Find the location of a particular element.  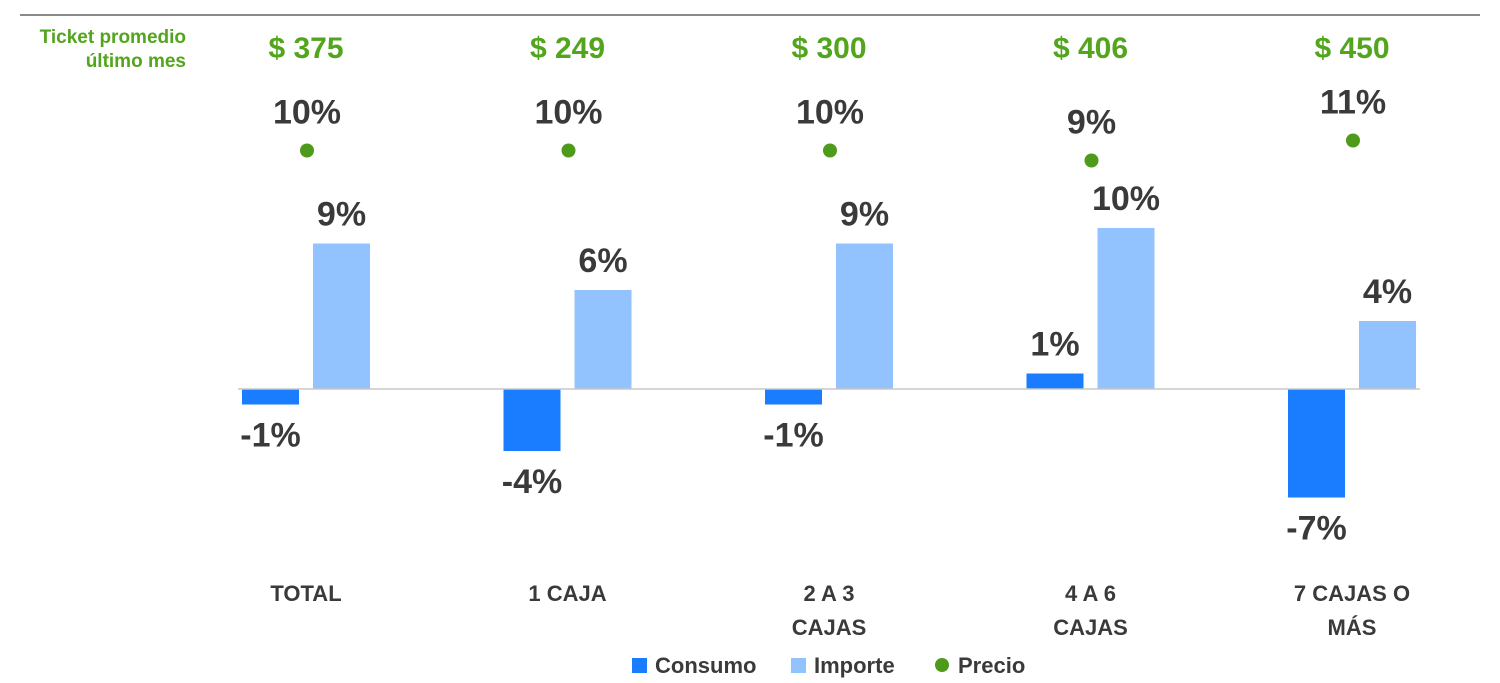

legend-label-importe: Importe is located at coordinates (854, 665).